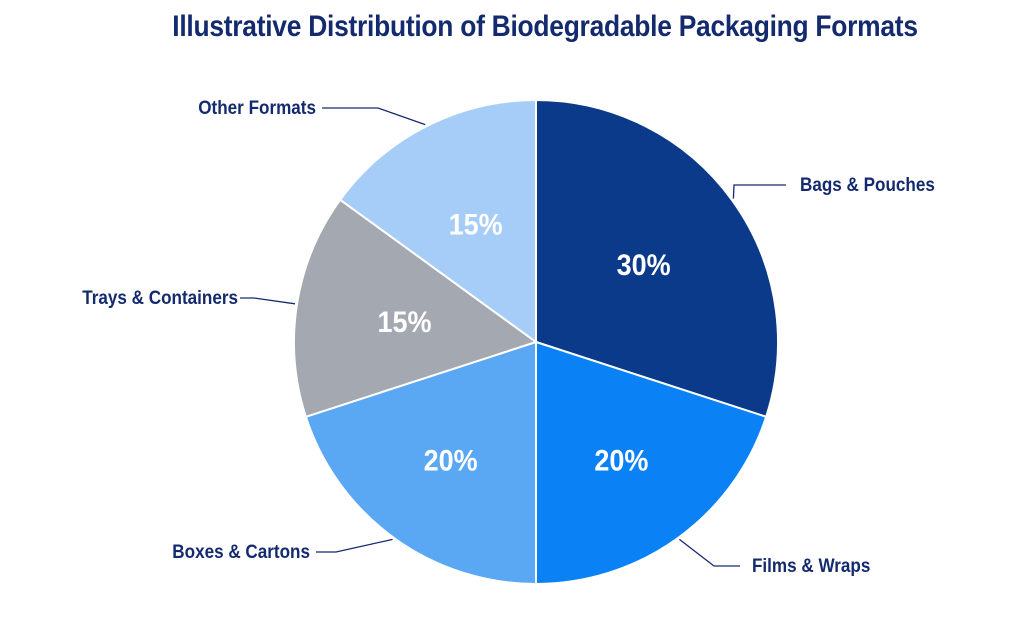 The image size is (1024, 621). I want to click on pie-slice-boxes-cartons, so click(420, 463).